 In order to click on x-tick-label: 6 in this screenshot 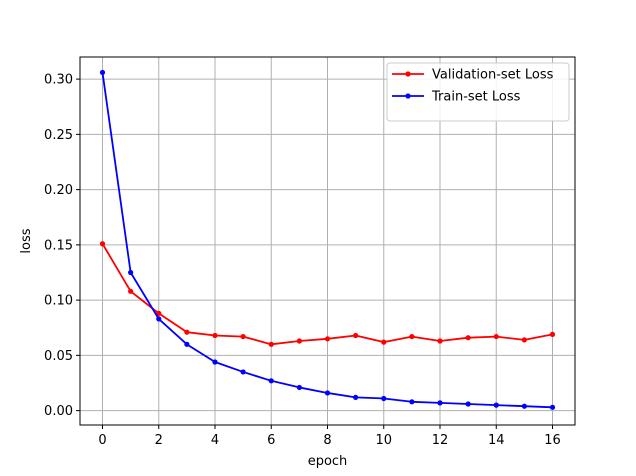, I will do `click(271, 440)`.